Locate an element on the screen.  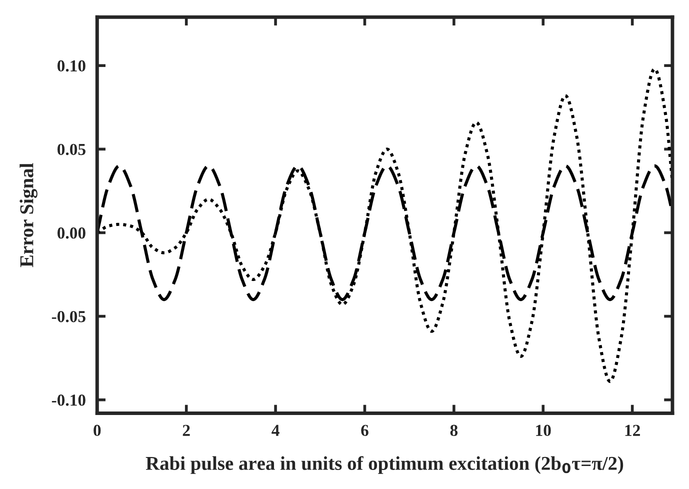
y-axis-title: Error Signal is located at coordinates (29, 215).